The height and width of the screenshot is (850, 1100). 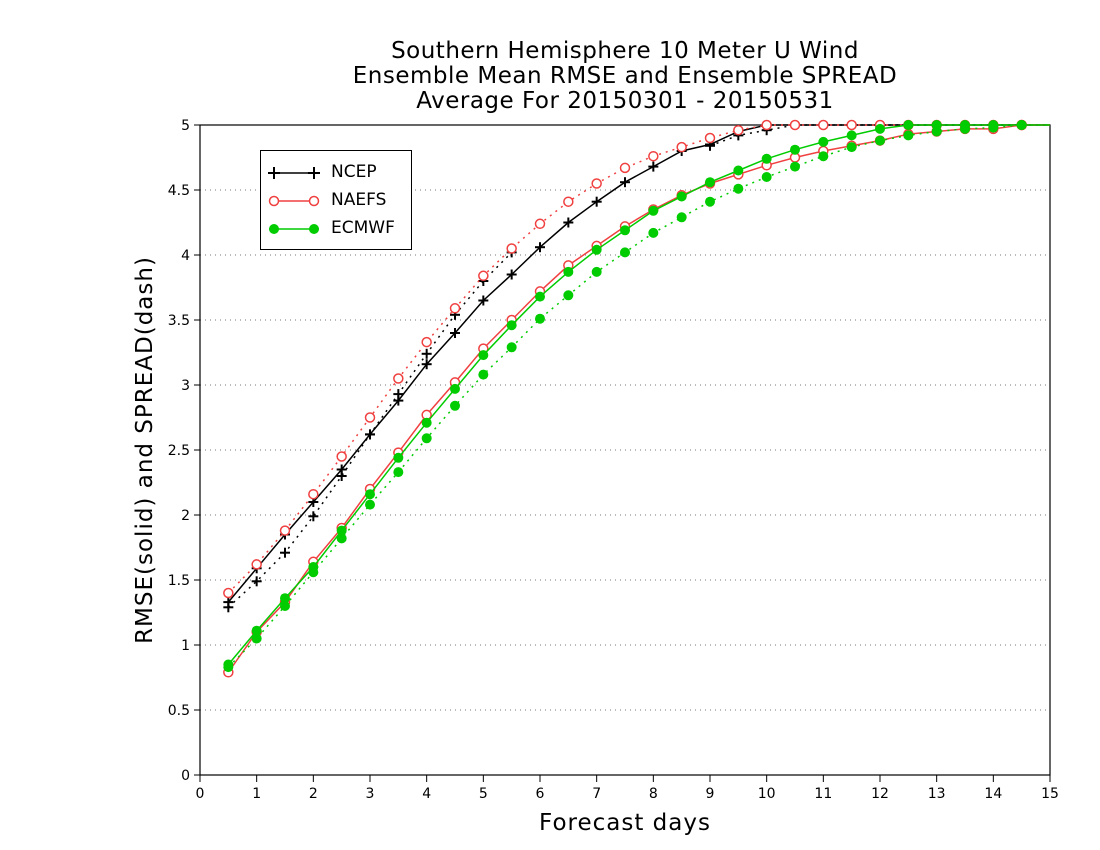 I want to click on y-tick-label-0: 0, so click(x=185, y=776).